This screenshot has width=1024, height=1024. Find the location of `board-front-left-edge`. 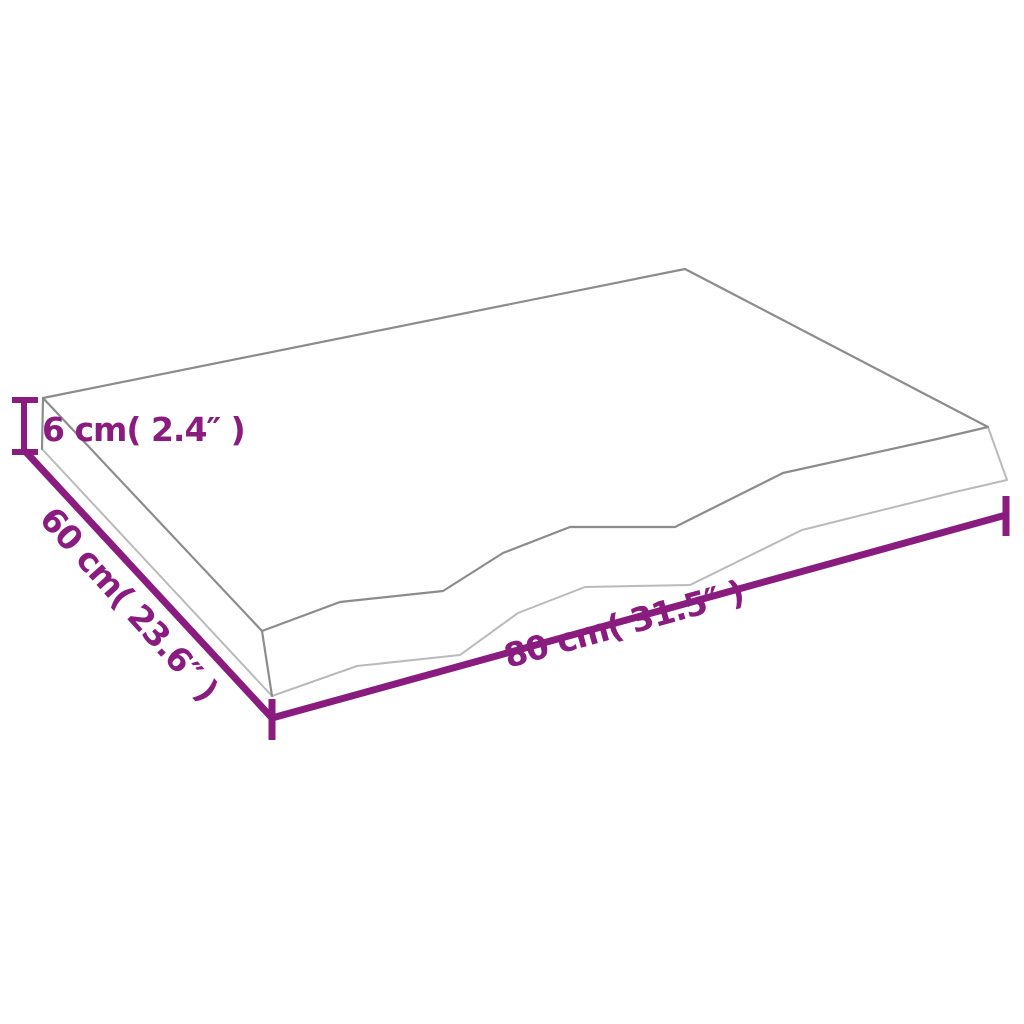

board-front-left-edge is located at coordinates (267, 663).